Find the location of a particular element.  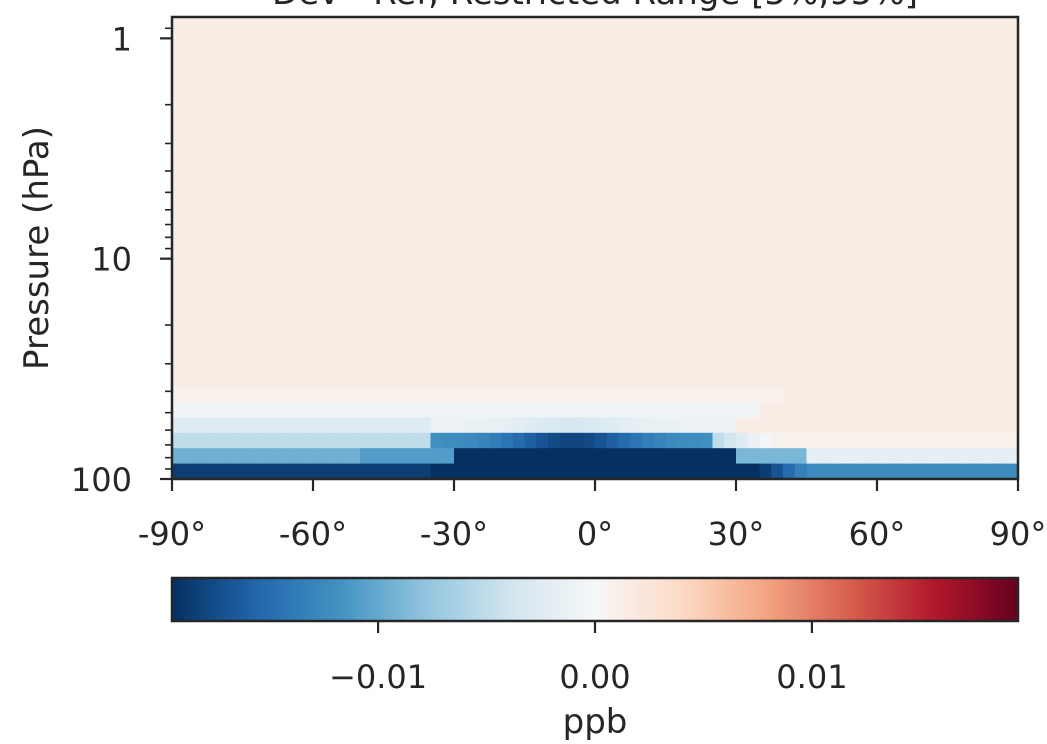

x-tick-label: 0° is located at coordinates (595, 534).